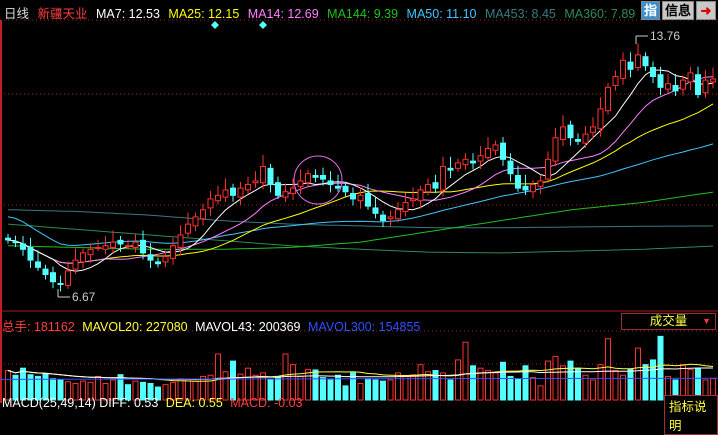 The height and width of the screenshot is (435, 718). What do you see at coordinates (650, 10) in the screenshot?
I see `indicator-button: 指` at bounding box center [650, 10].